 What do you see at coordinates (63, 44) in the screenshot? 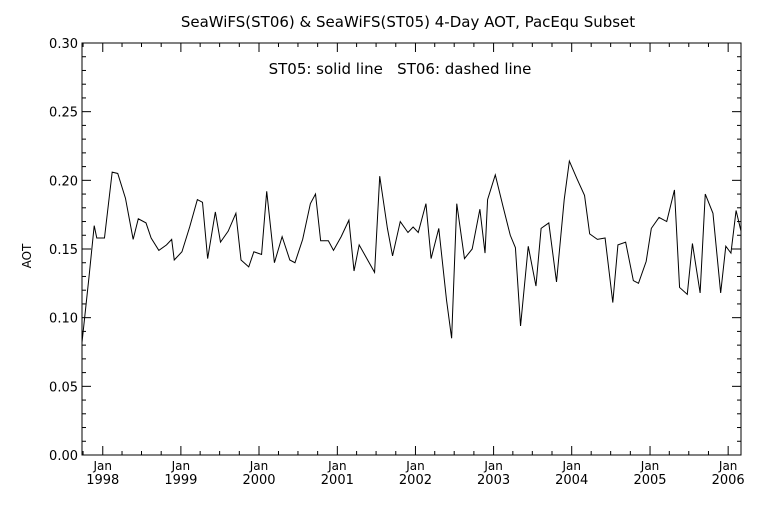
I see `y-tick-label: 0.30` at bounding box center [63, 44].